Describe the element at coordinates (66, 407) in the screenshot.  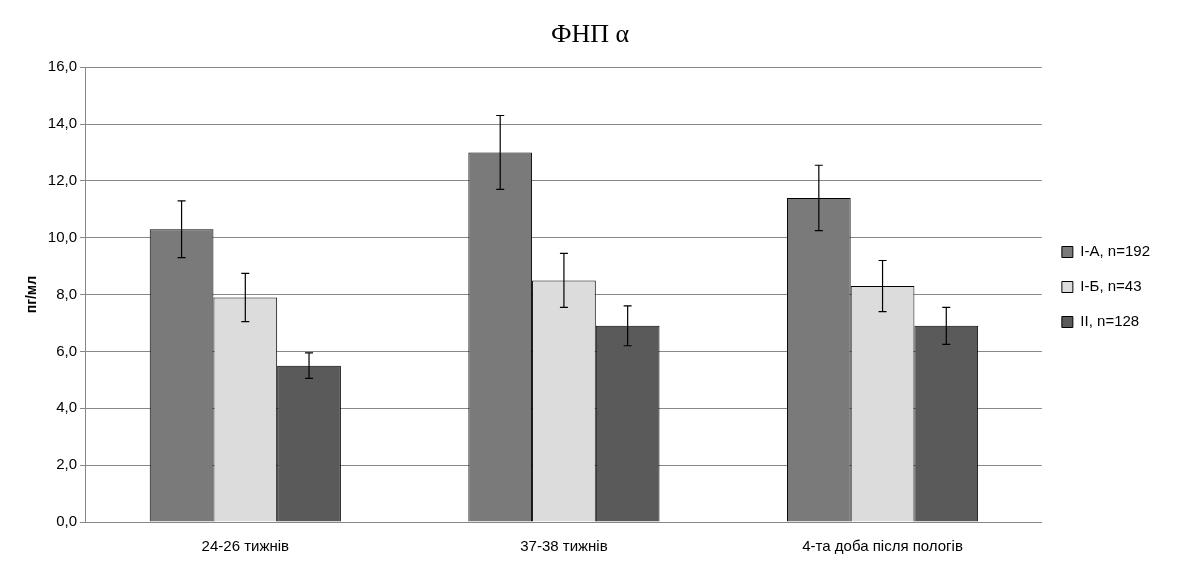
I see `y-tick-label: 4,0` at that location.